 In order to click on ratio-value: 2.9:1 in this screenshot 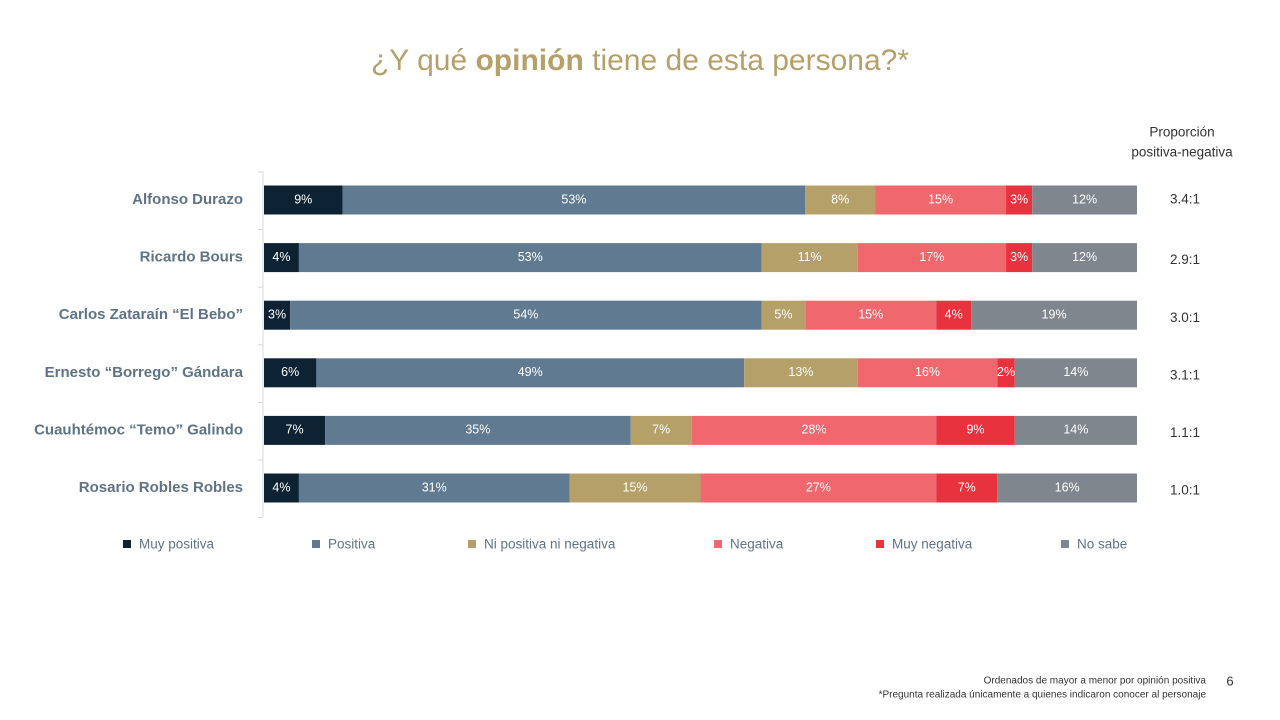, I will do `click(1185, 259)`.